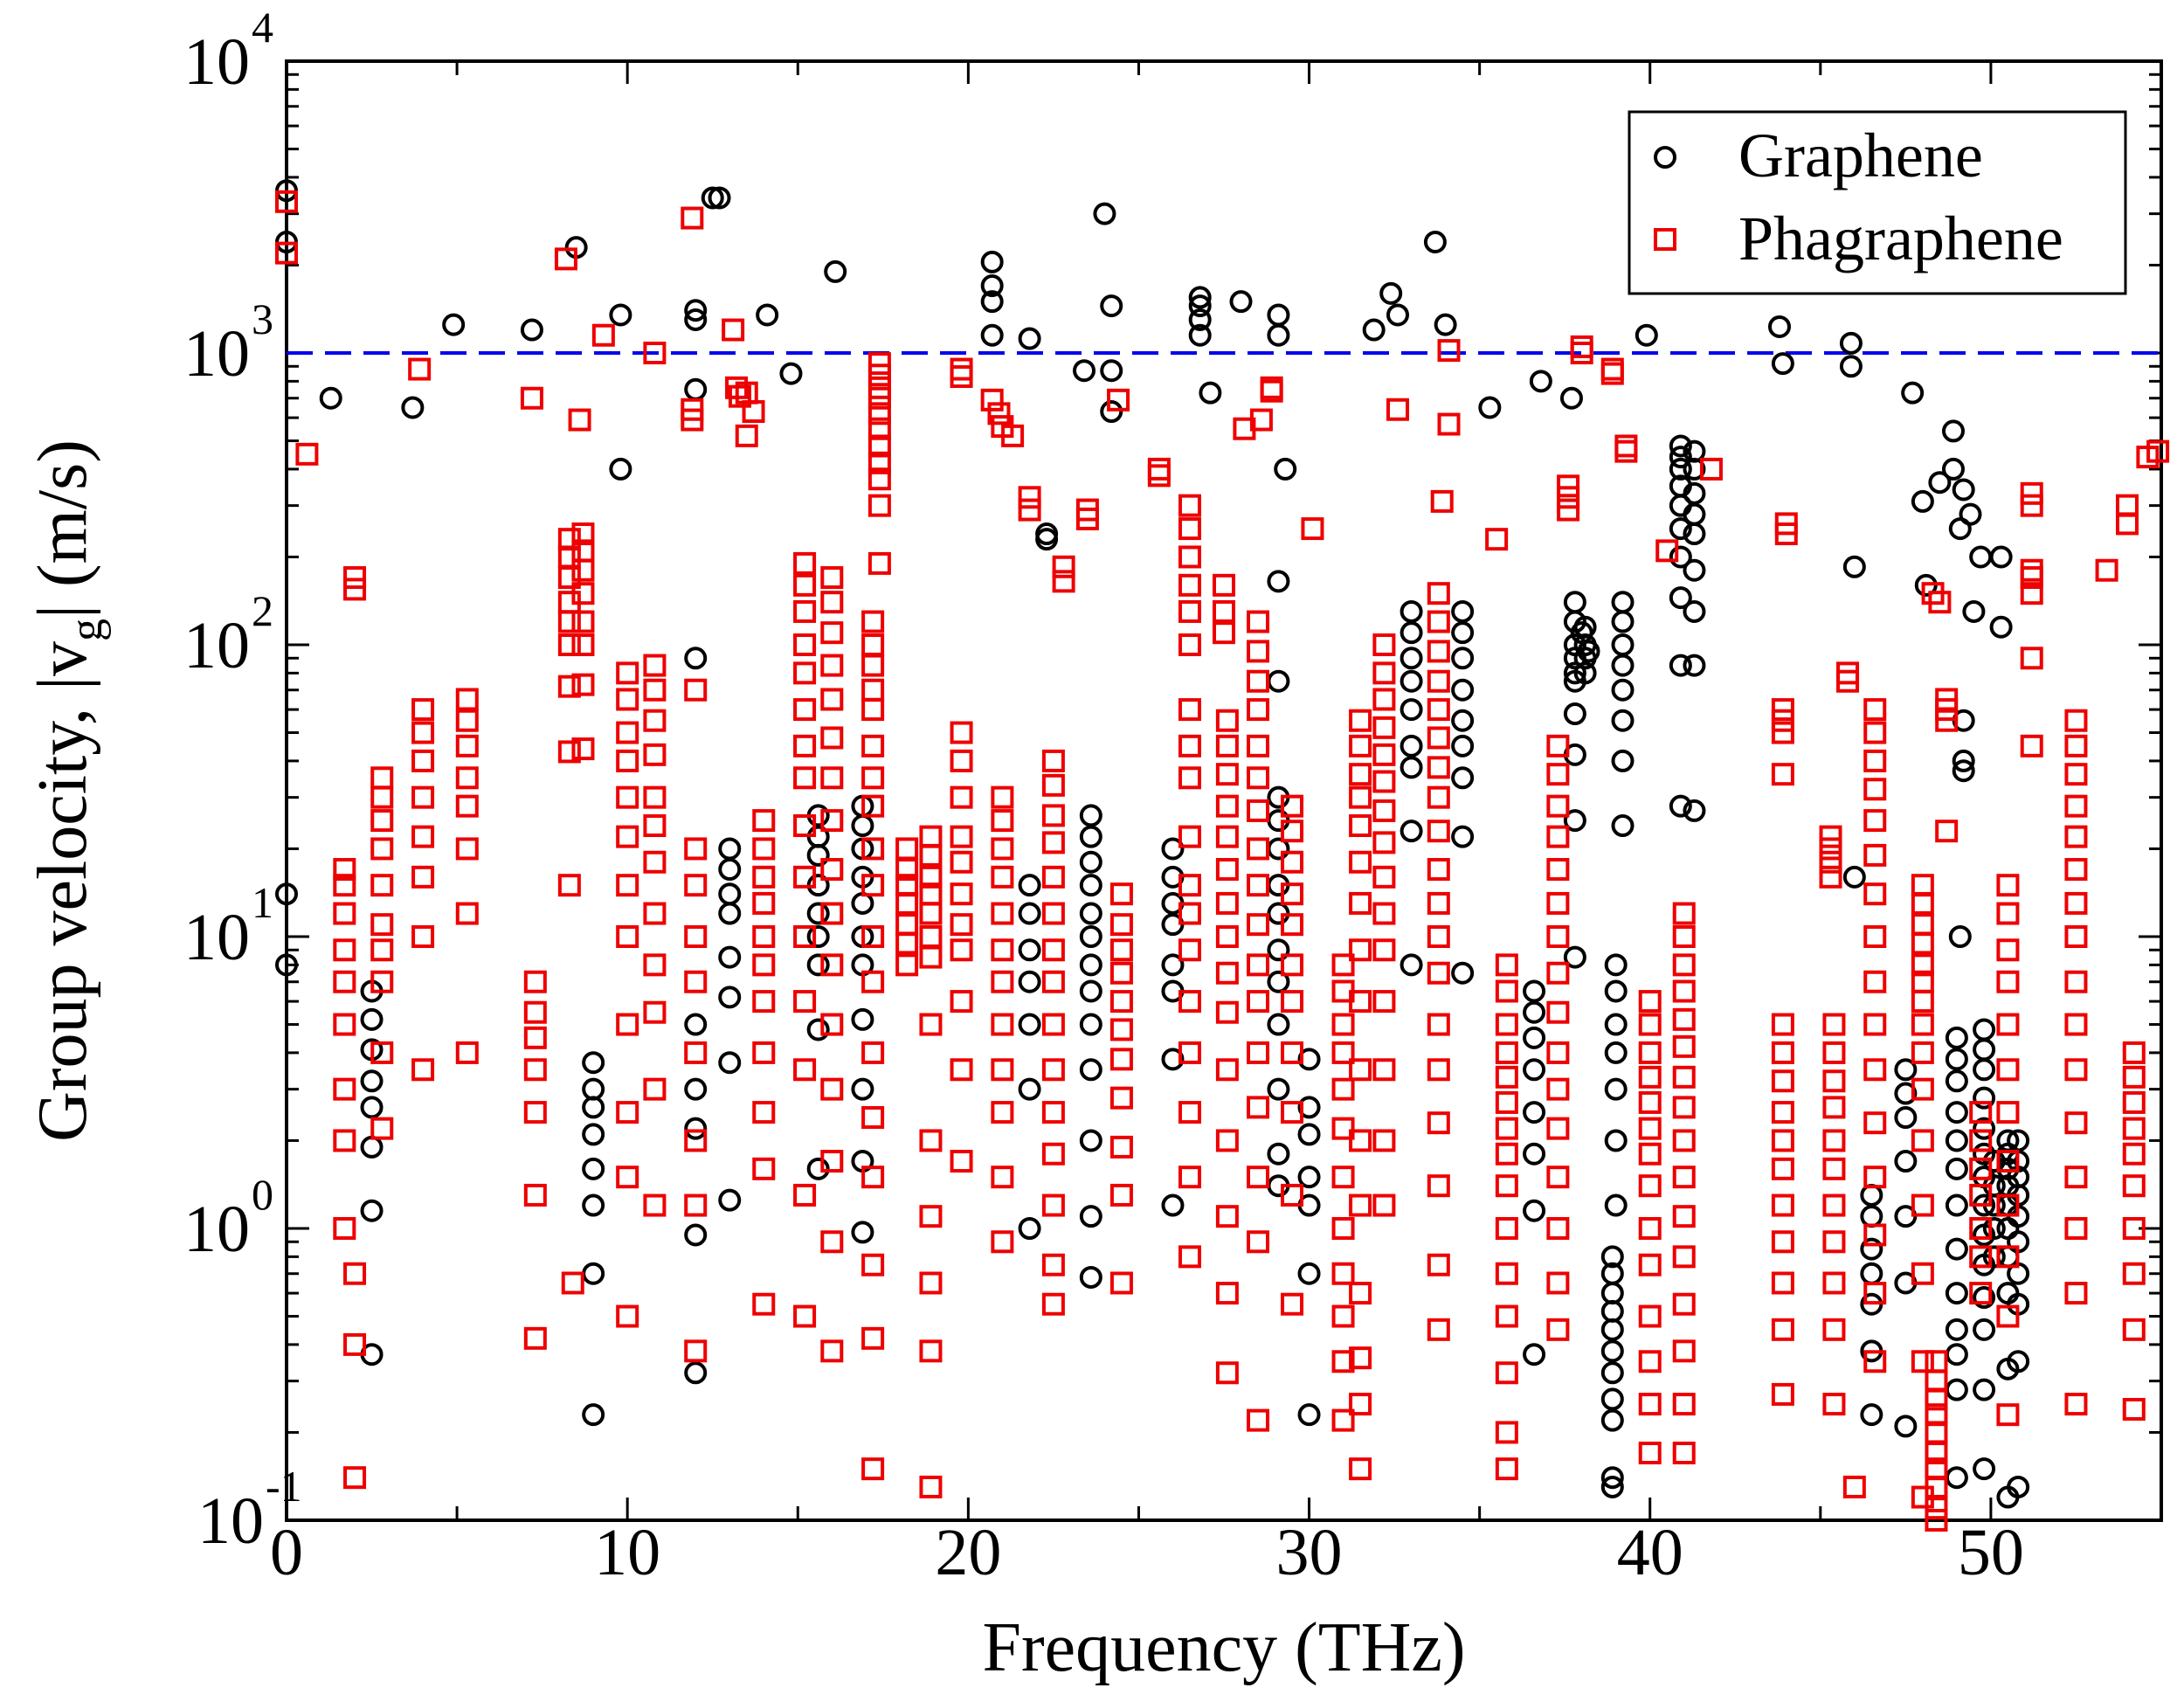  I want to click on x-tick-label-20: 20, so click(968, 1552).